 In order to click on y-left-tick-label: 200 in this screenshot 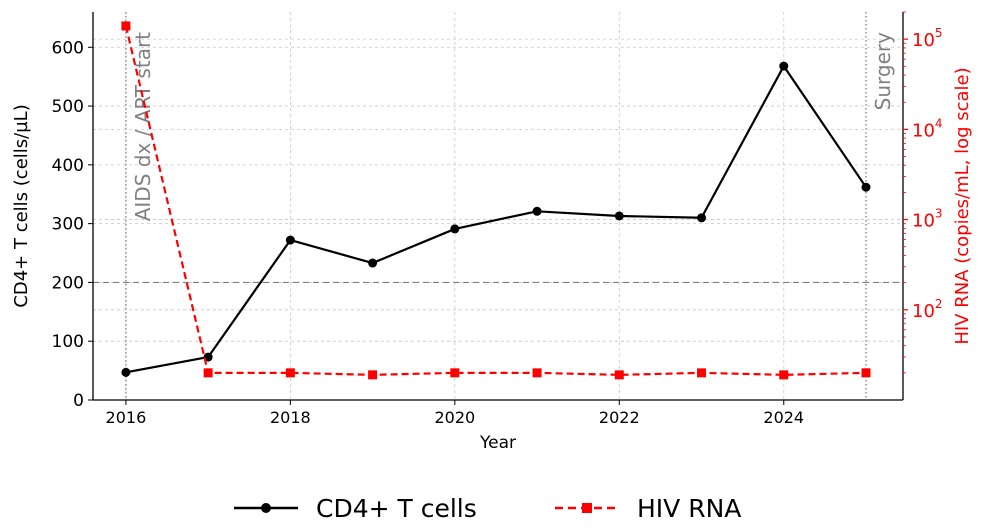, I will do `click(68, 283)`.